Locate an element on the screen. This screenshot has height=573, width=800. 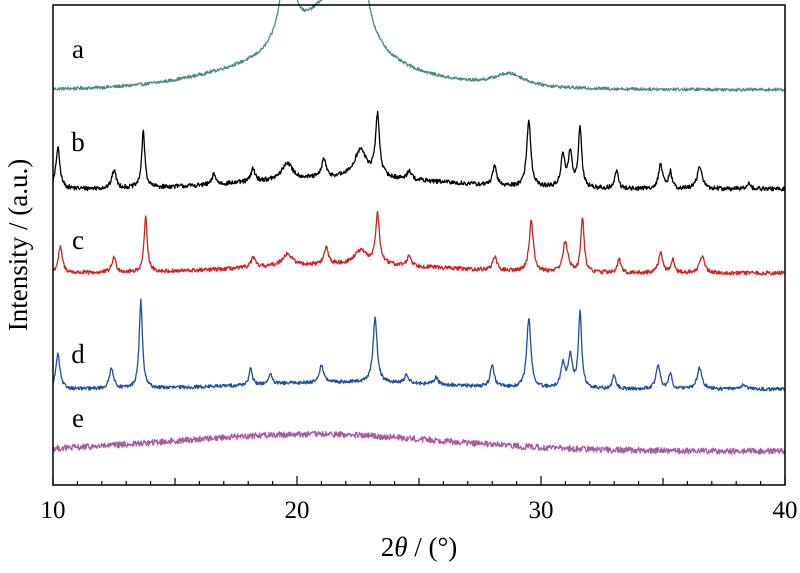
series-line-b is located at coordinates (419, 151).